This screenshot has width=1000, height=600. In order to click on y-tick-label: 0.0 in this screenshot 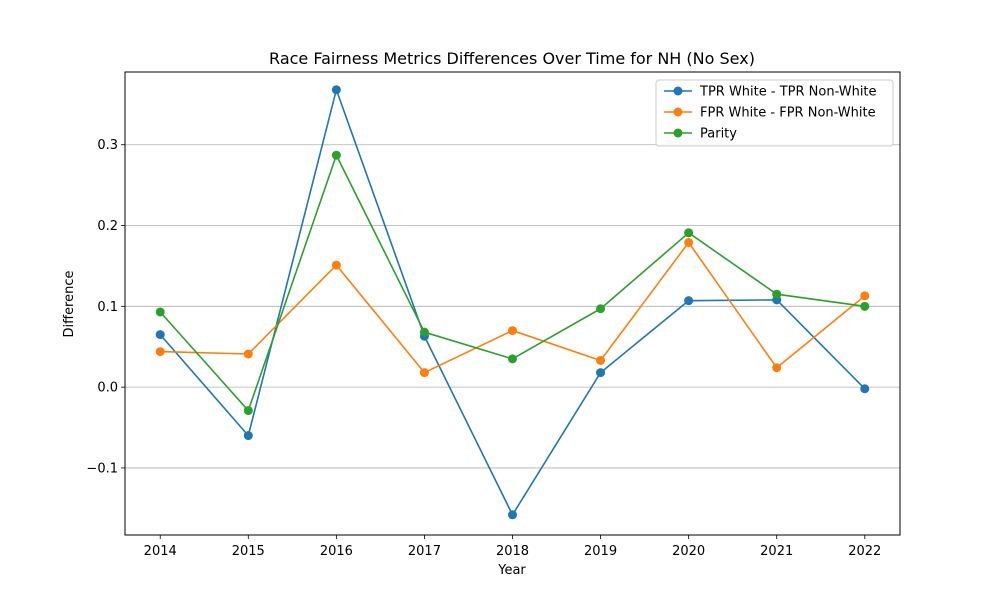, I will do `click(107, 388)`.